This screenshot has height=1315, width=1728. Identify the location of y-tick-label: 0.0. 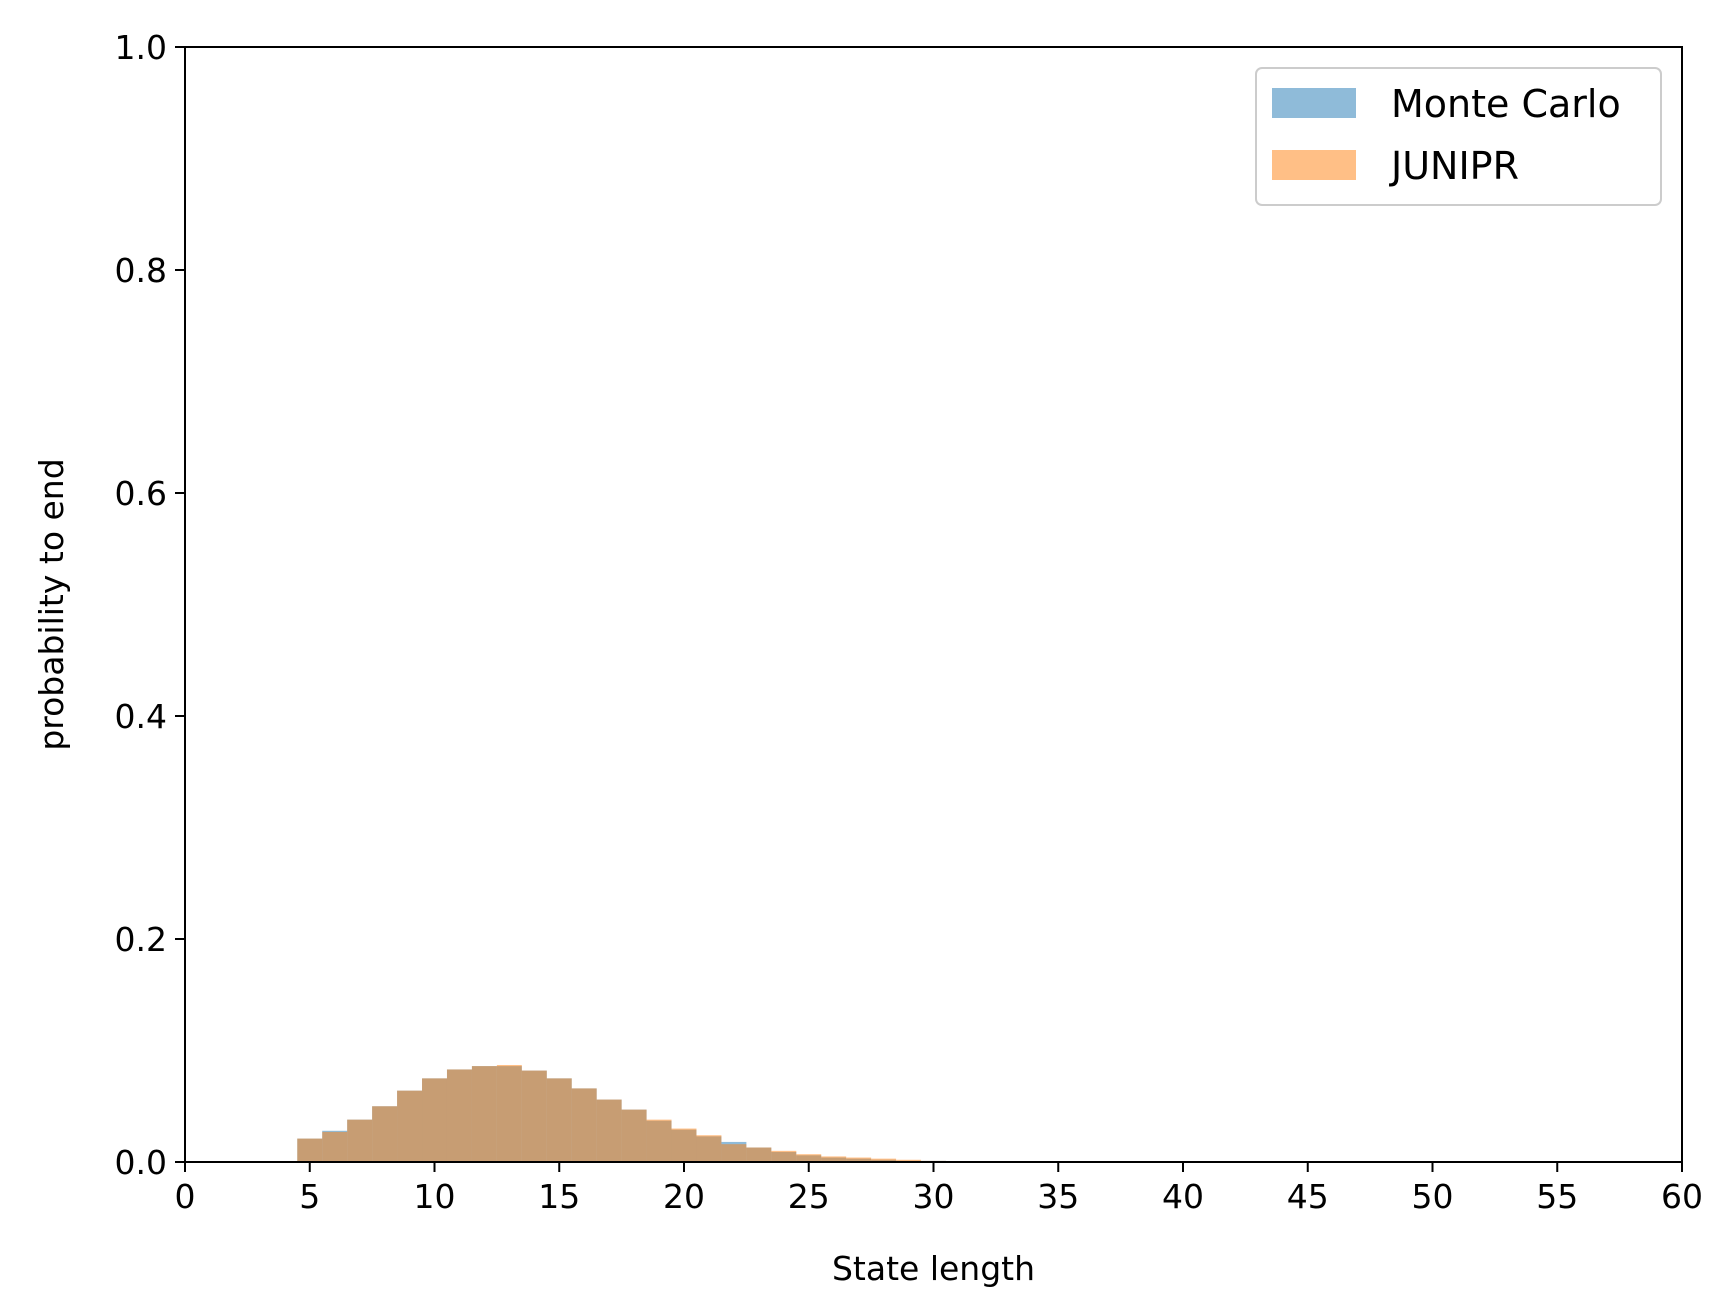
(141, 1162).